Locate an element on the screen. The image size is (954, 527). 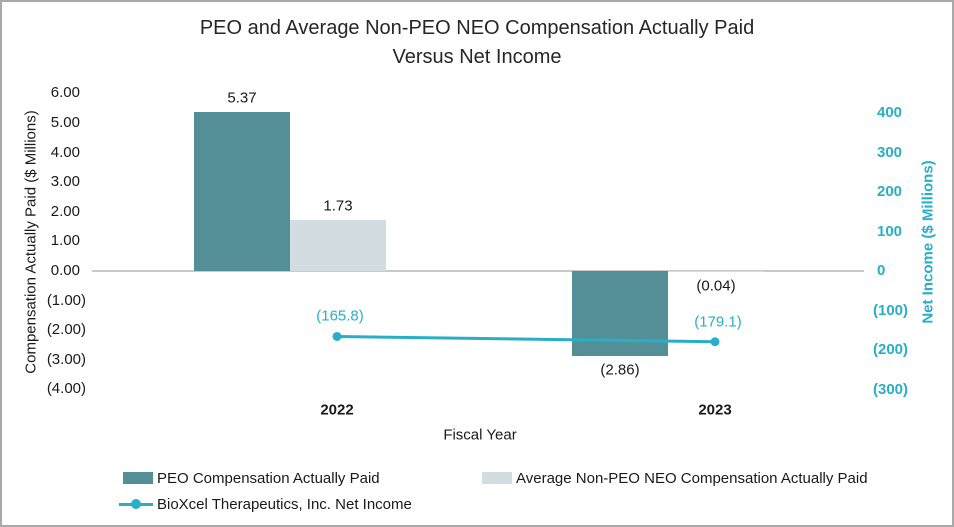
left-axis-tick-2.00: 2.00 is located at coordinates (65, 211).